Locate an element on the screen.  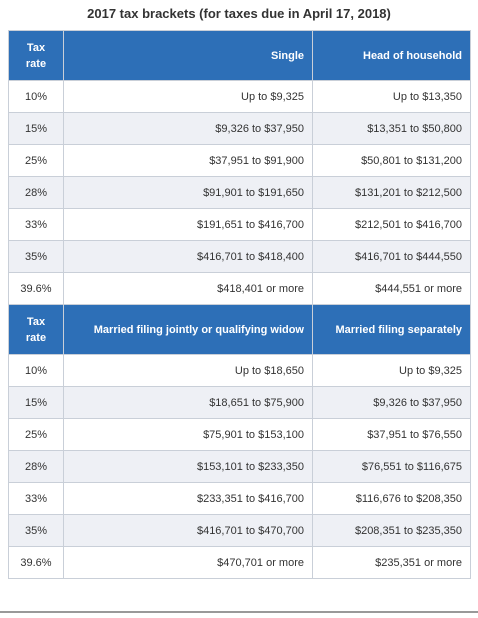
table-row: 39.6% $470,701 or more $235,351 or more is located at coordinates (239, 562).